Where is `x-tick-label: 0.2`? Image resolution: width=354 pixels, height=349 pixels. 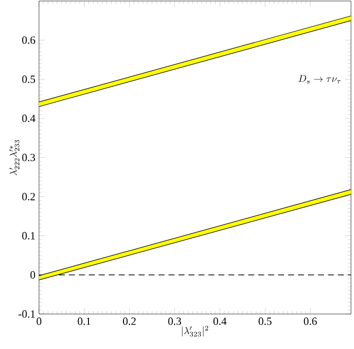
x-tick-label: 0.2 is located at coordinates (129, 321).